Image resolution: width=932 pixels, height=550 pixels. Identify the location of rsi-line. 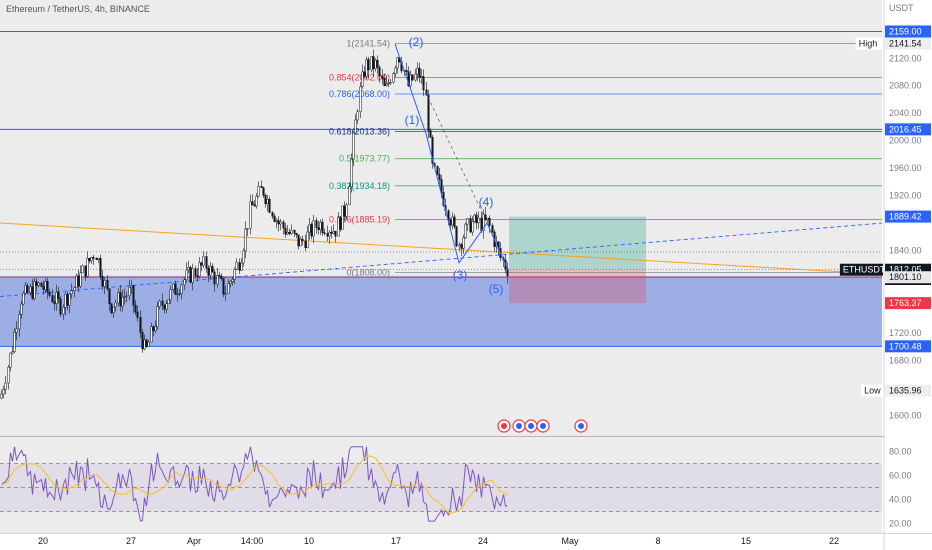
(254, 484).